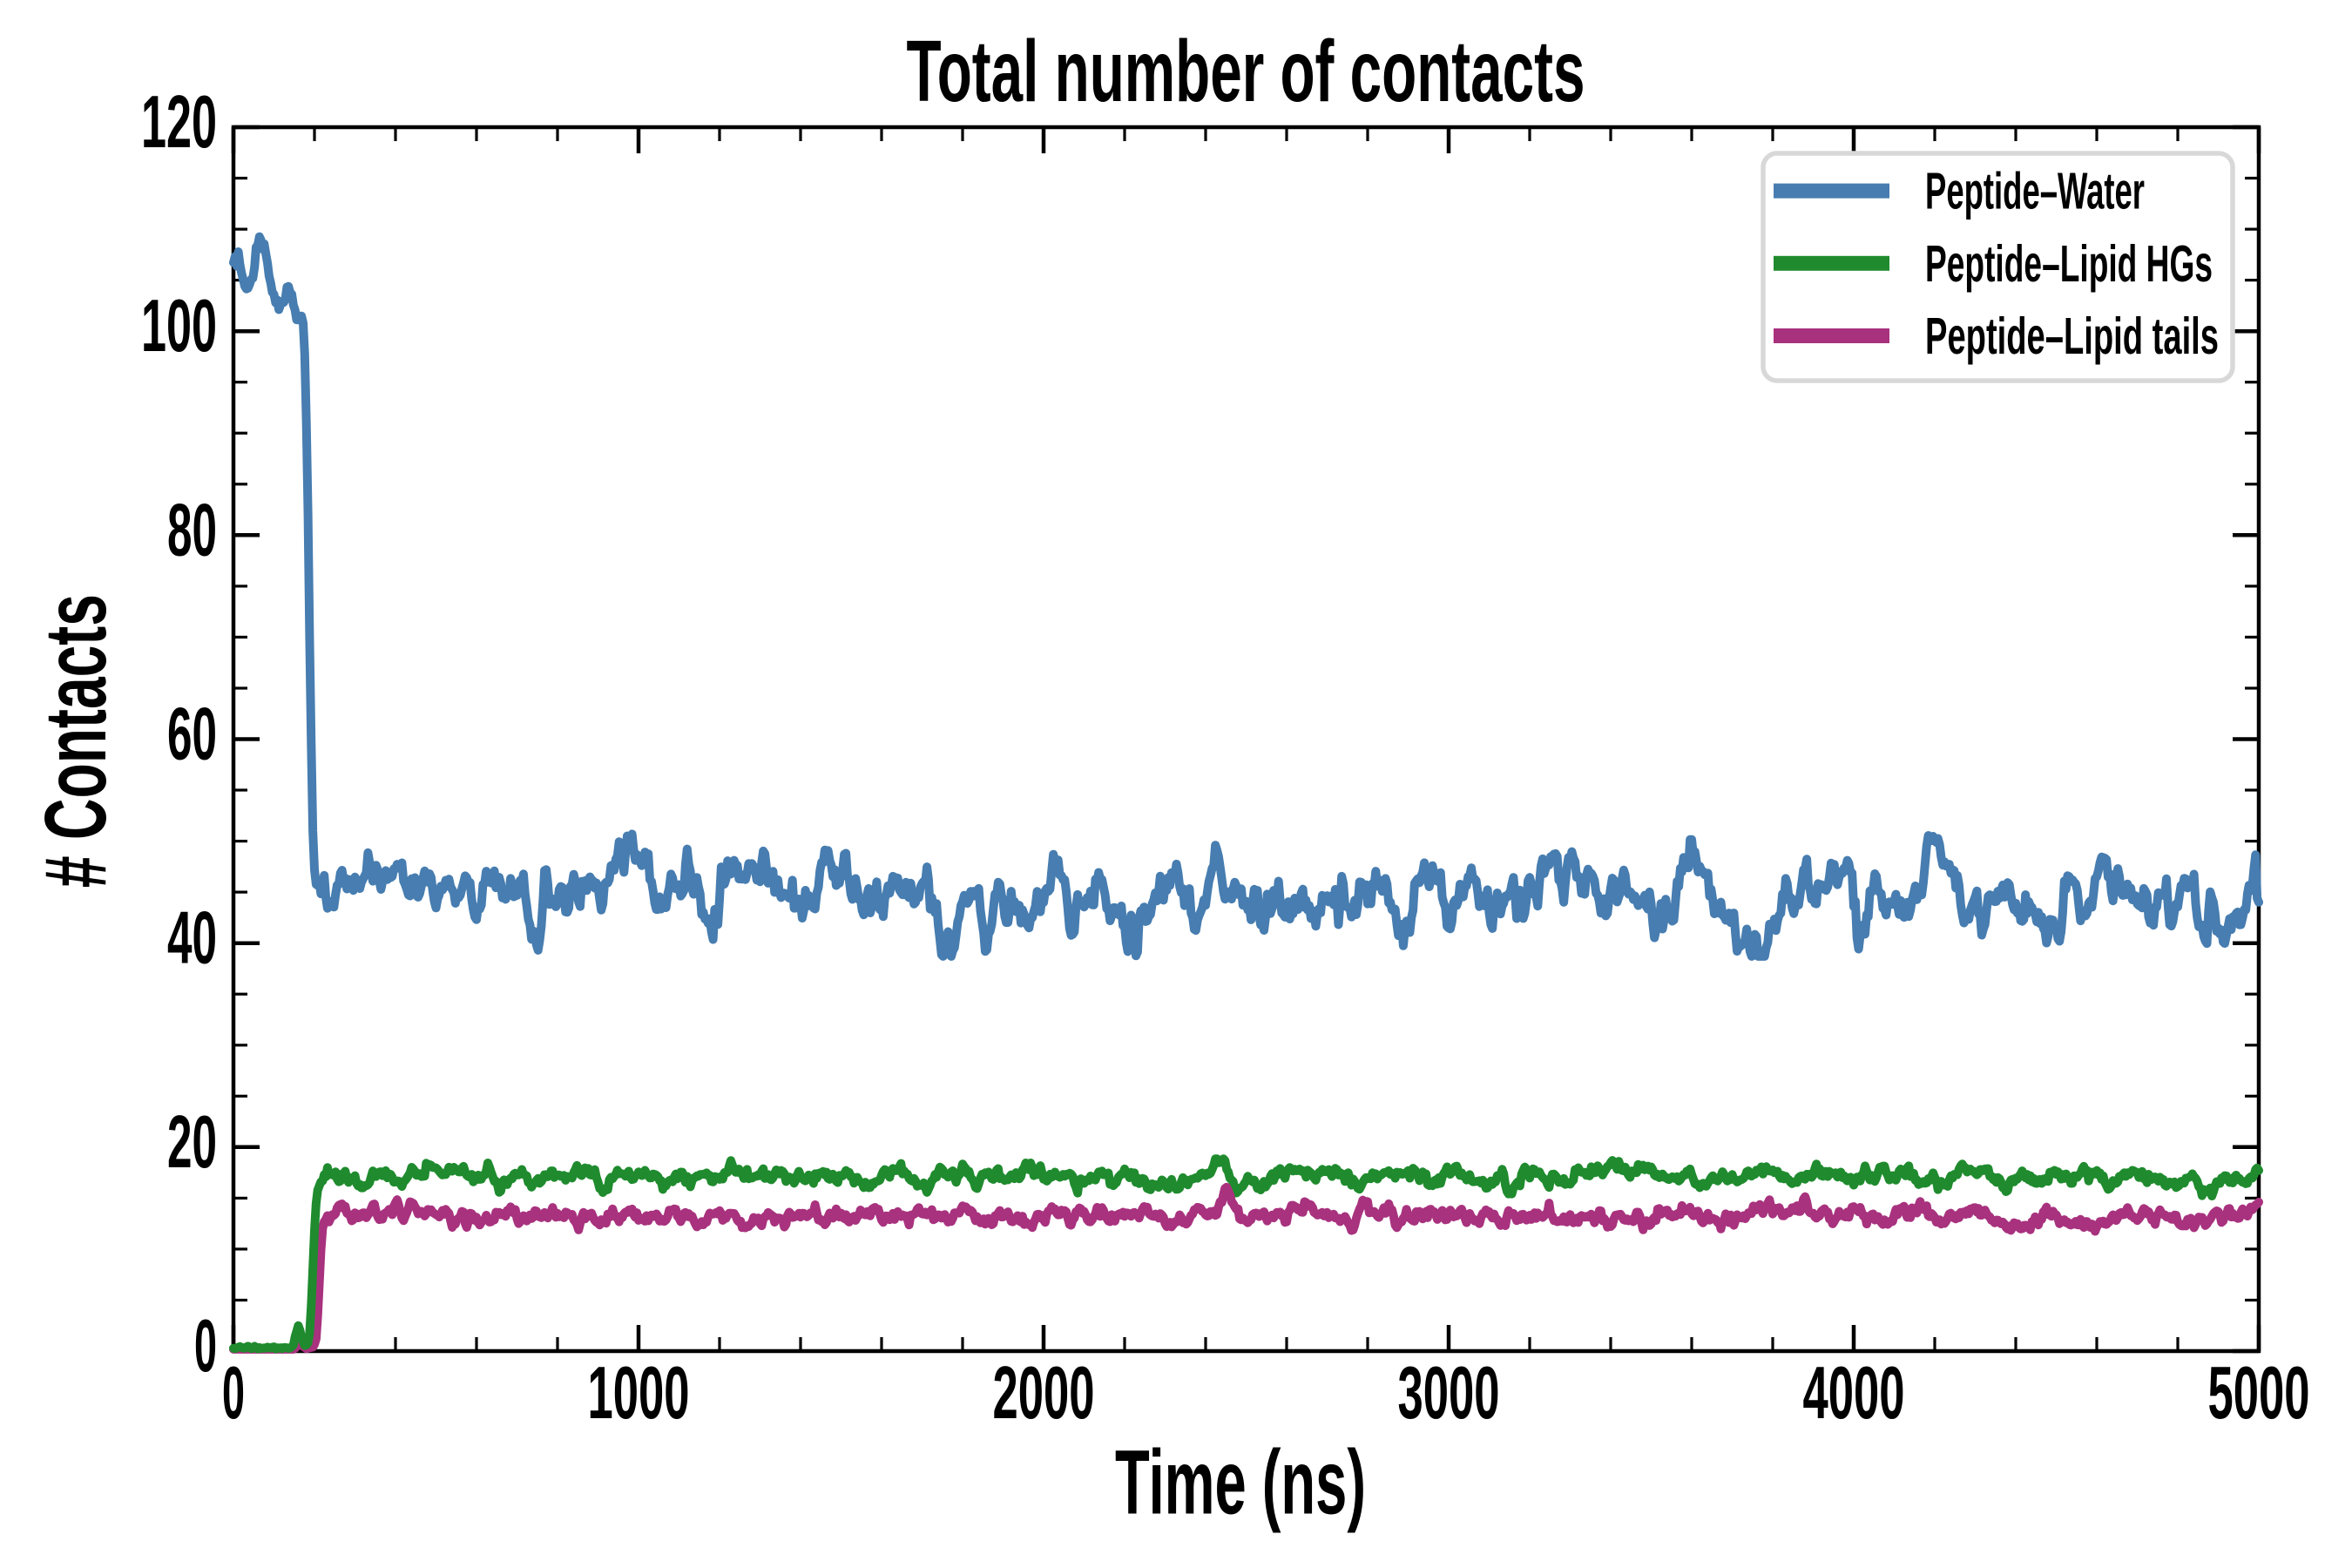 The image size is (2352, 1568). I want to click on svg-text: 20, so click(192, 1142).